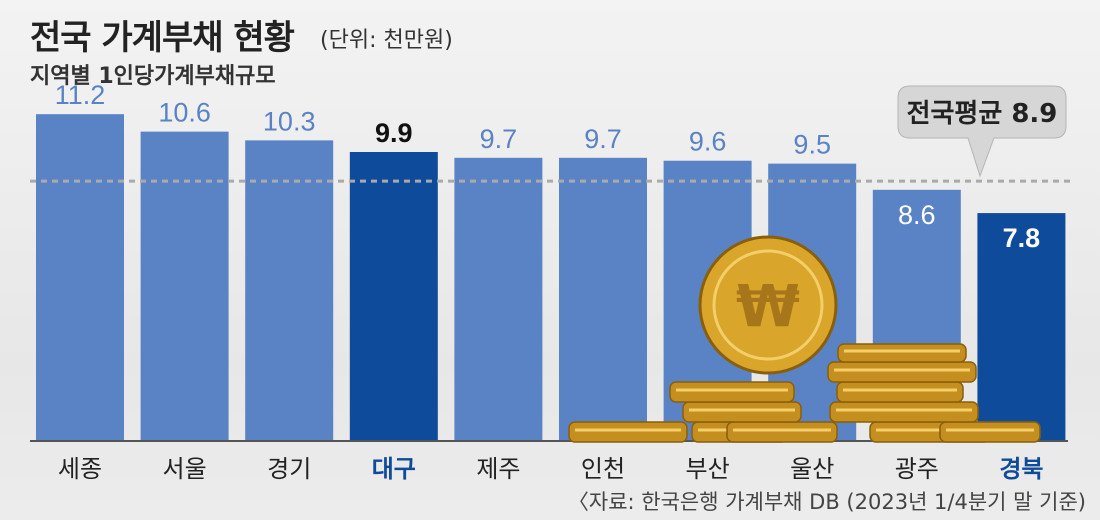 This screenshot has width=1100, height=520. What do you see at coordinates (498, 298) in the screenshot?
I see `bar-제주` at bounding box center [498, 298].